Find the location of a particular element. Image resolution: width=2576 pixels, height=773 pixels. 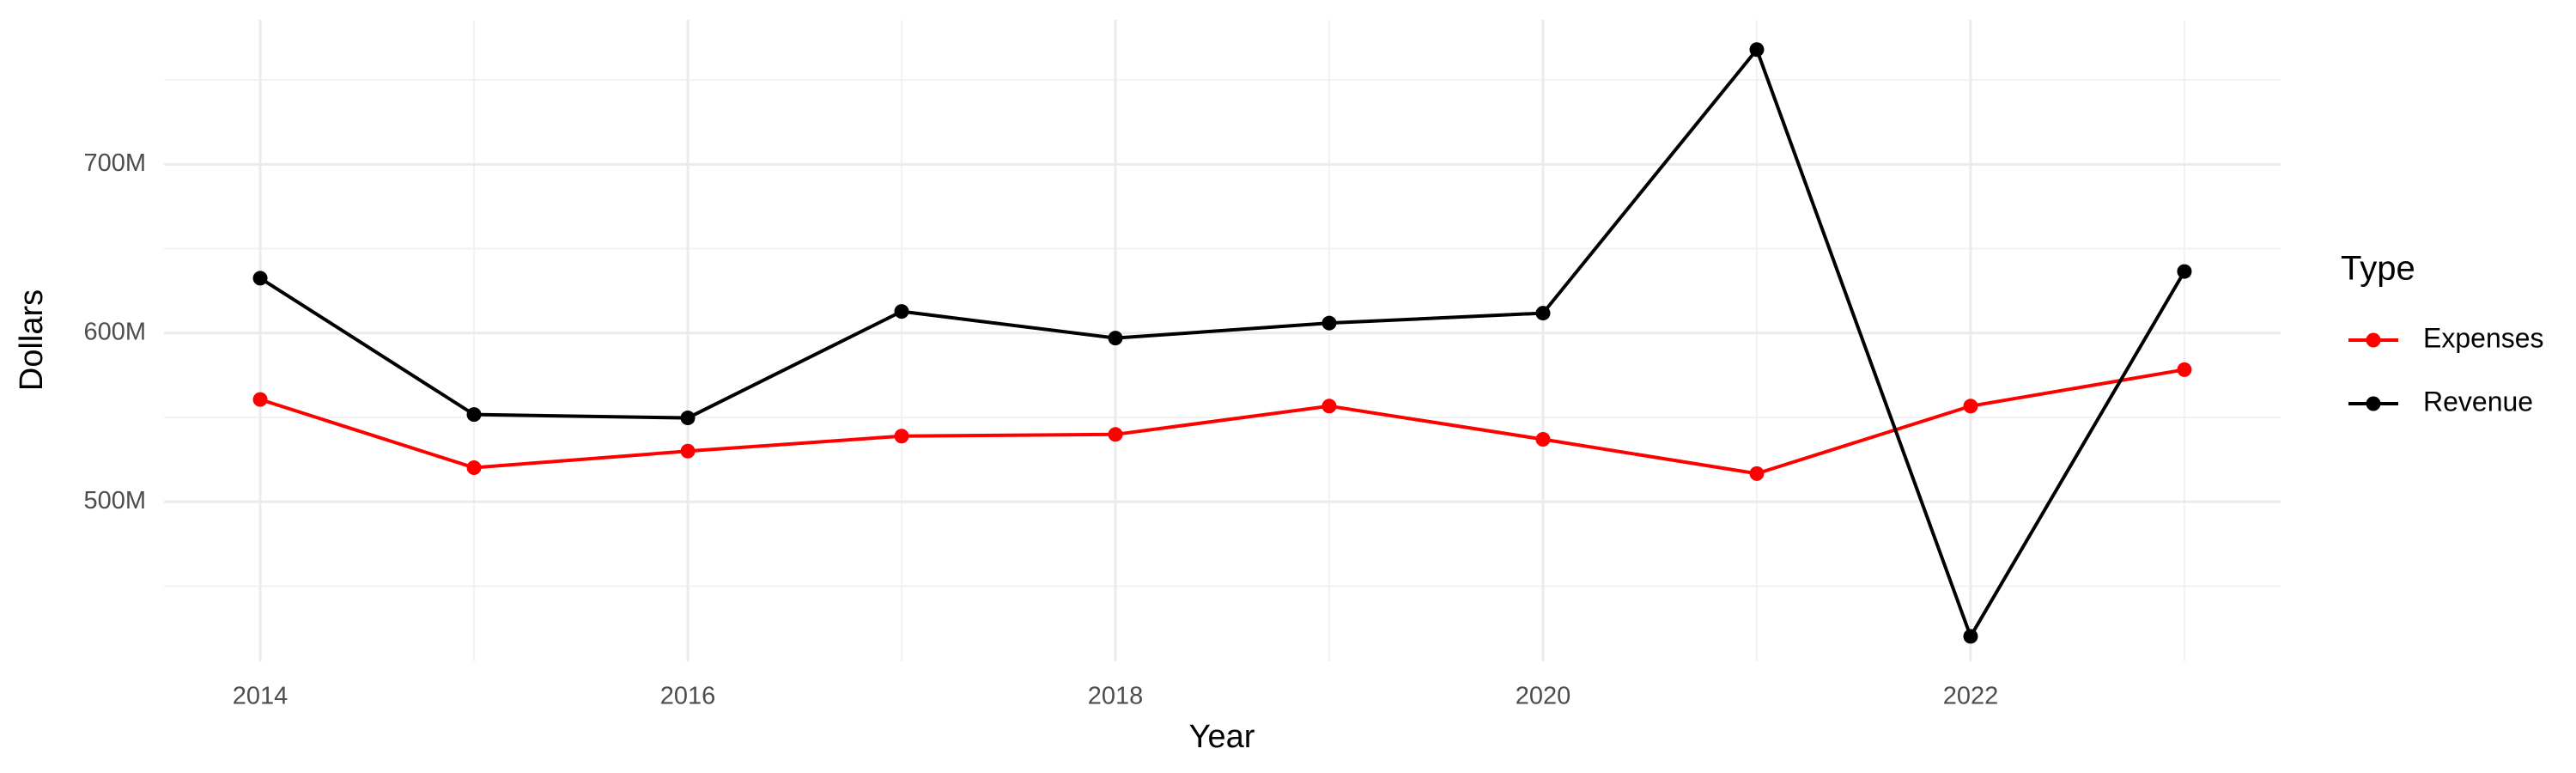

x-tick-label: 2020 is located at coordinates (1543, 696).